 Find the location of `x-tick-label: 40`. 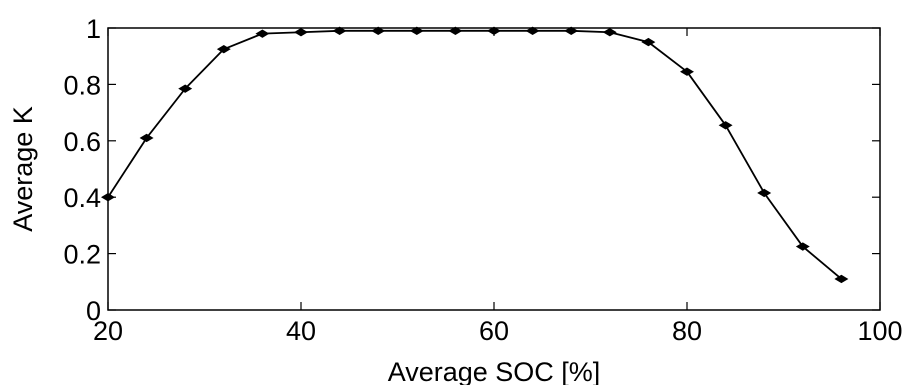

x-tick-label: 40 is located at coordinates (301, 331).